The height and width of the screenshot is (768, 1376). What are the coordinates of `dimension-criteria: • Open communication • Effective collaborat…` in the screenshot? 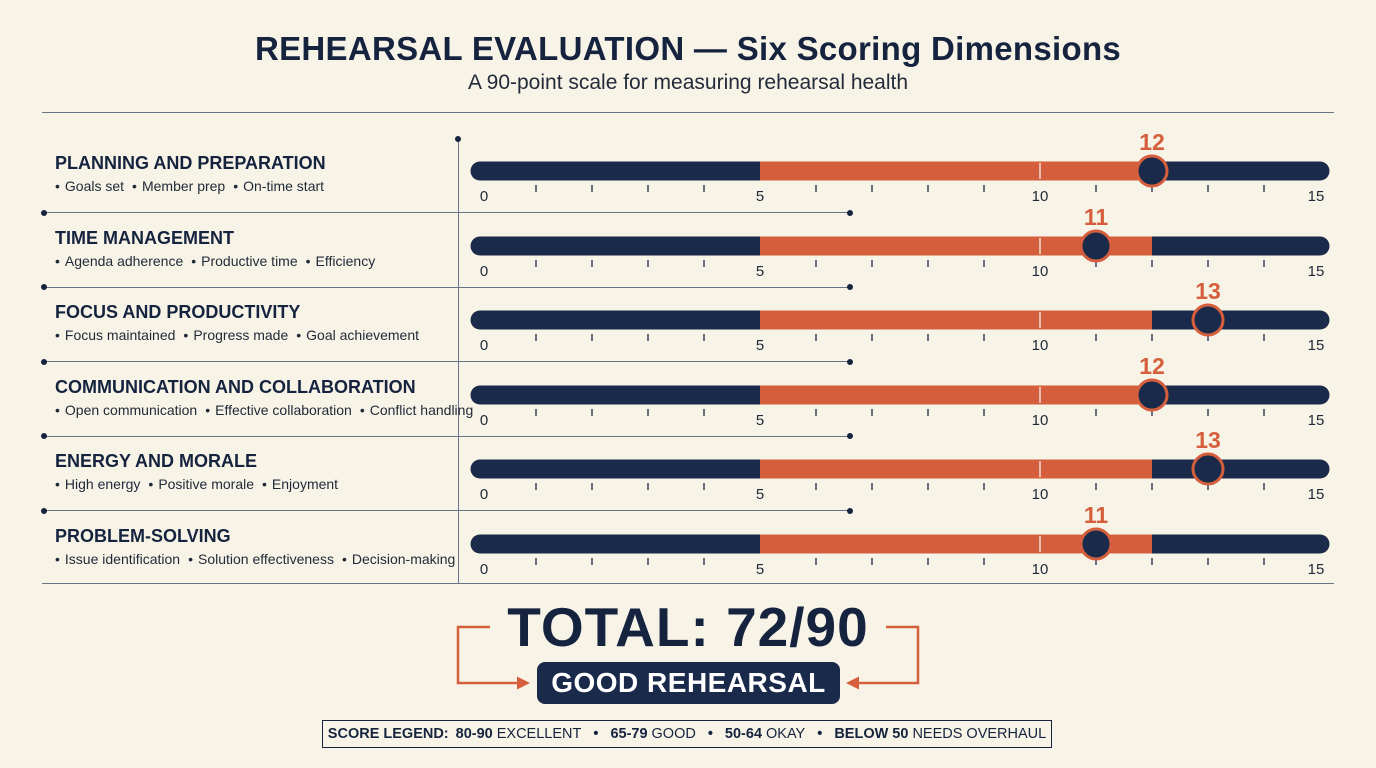 It's located at (268, 410).